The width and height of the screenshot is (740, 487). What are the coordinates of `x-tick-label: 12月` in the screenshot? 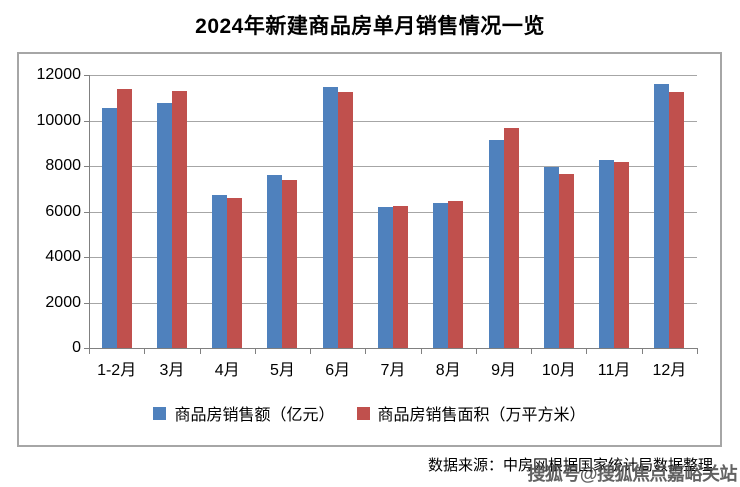 It's located at (669, 370).